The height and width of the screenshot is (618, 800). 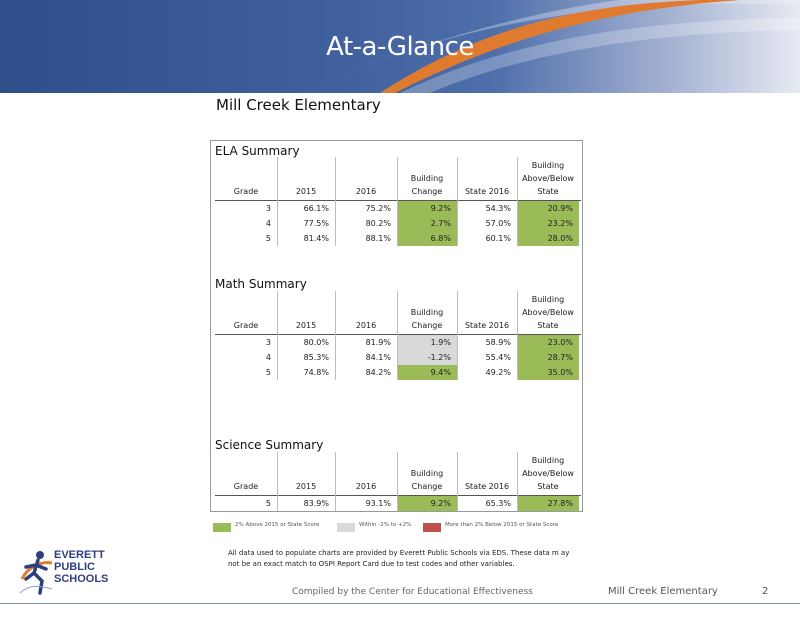 What do you see at coordinates (548, 342) in the screenshot?
I see `above-below-state-cell: 23.0%` at bounding box center [548, 342].